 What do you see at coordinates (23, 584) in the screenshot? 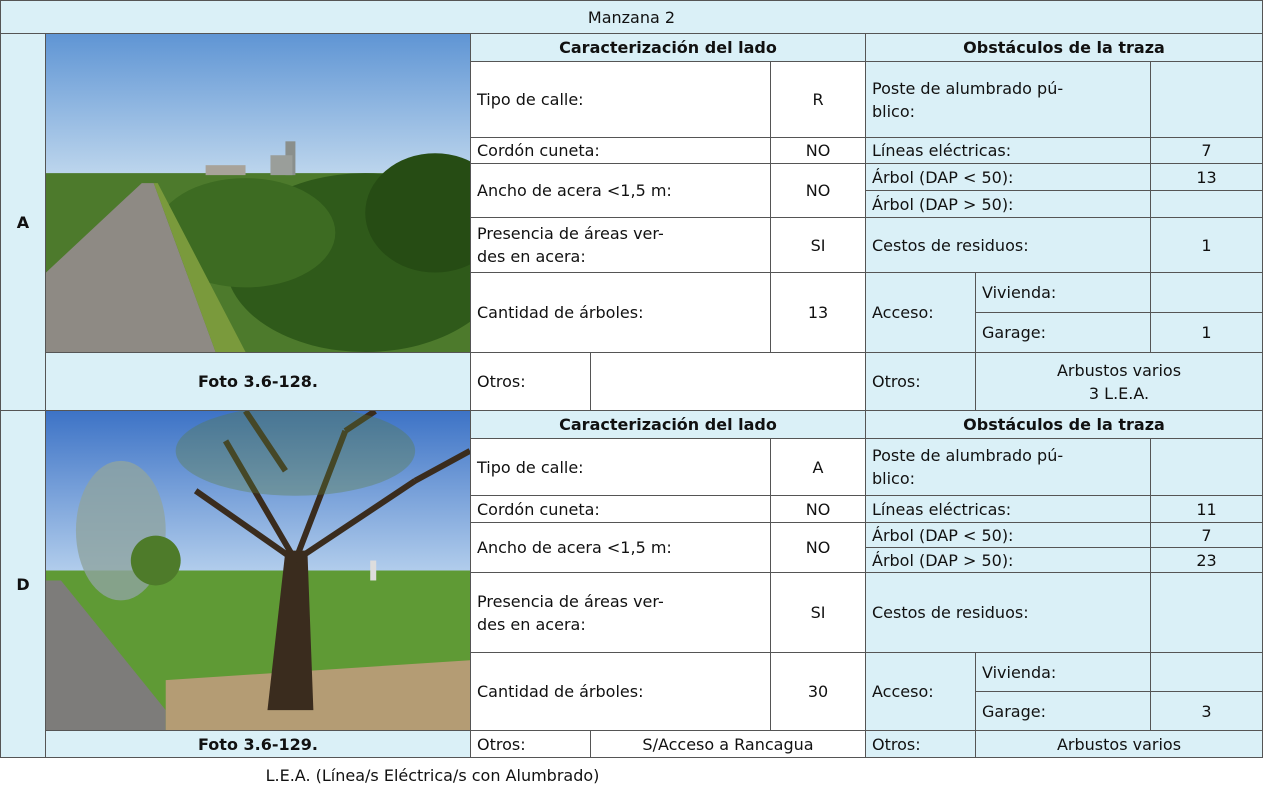
I see `side-label: D` at bounding box center [23, 584].